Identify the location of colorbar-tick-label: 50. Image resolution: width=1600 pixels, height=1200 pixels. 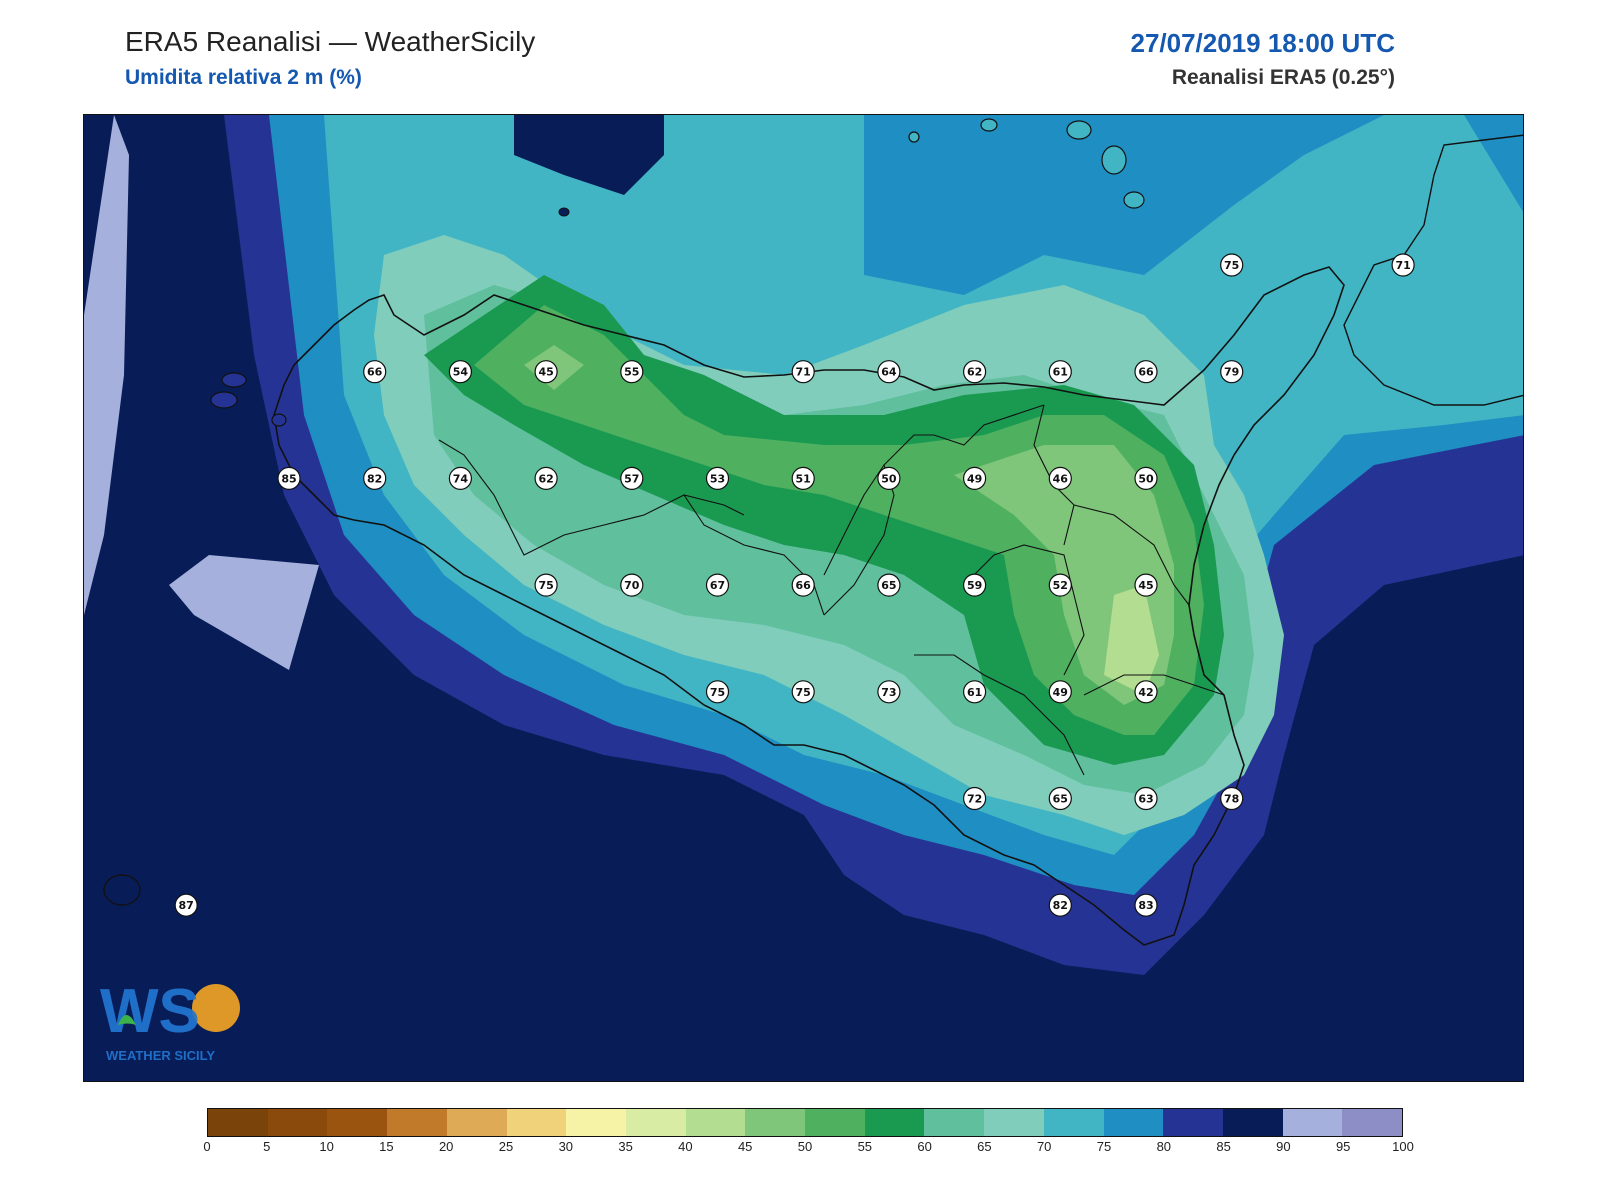
(805, 1146).